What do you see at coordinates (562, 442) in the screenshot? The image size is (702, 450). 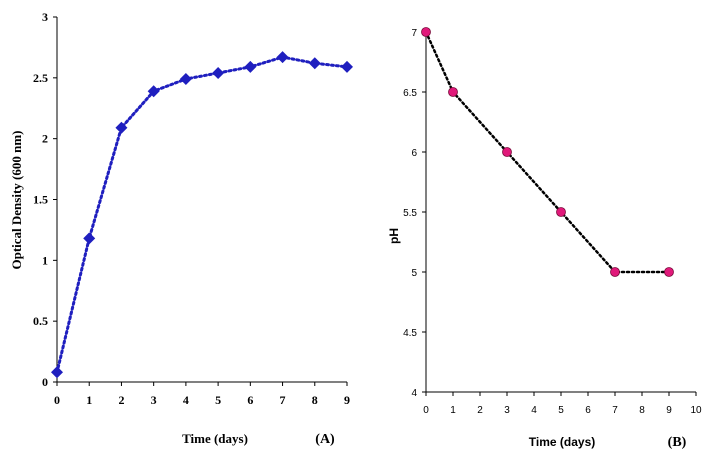 I see `x-axis-label-b: Time (days)` at bounding box center [562, 442].